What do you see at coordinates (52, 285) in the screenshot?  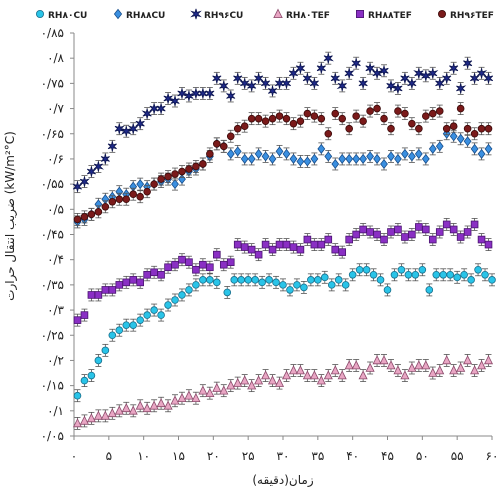 I see `y-tick-label: ۰/۳۵` at bounding box center [52, 285].